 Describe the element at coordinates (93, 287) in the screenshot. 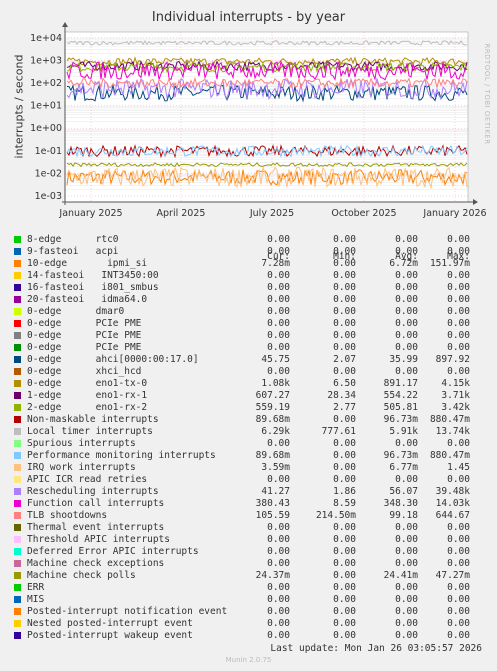

I see `legend-series-name: 16-fasteoi i801_smbus` at that location.